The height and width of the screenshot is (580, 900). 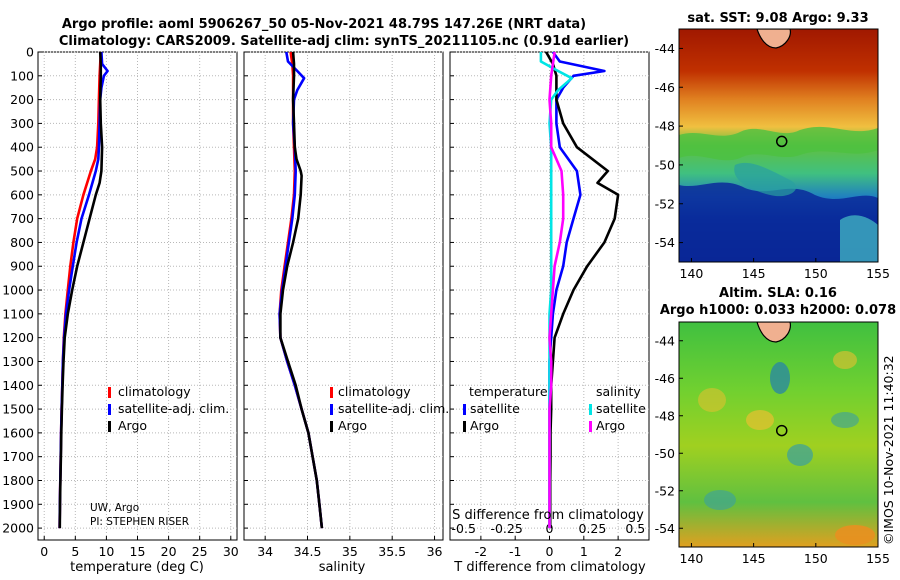 What do you see at coordinates (392, 551) in the screenshot?
I see `x-tick-label: 35.5` at bounding box center [392, 551].